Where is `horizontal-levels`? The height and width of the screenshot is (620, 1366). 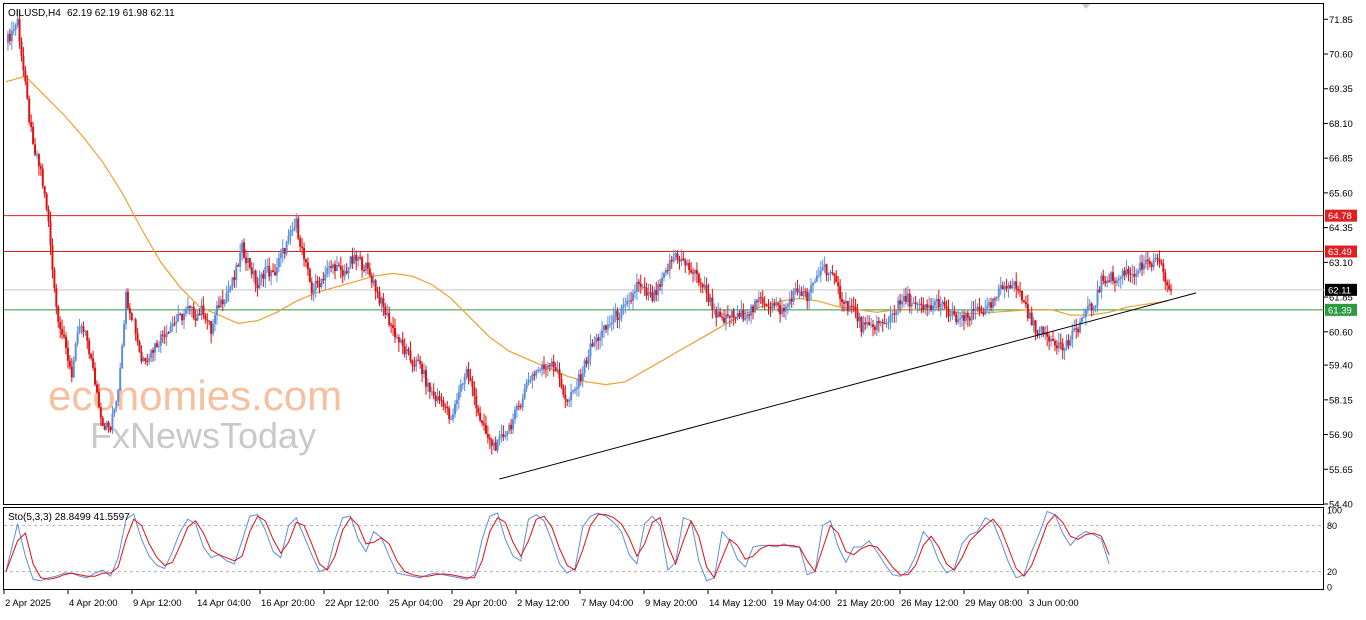
horizontal-levels is located at coordinates (664, 263).